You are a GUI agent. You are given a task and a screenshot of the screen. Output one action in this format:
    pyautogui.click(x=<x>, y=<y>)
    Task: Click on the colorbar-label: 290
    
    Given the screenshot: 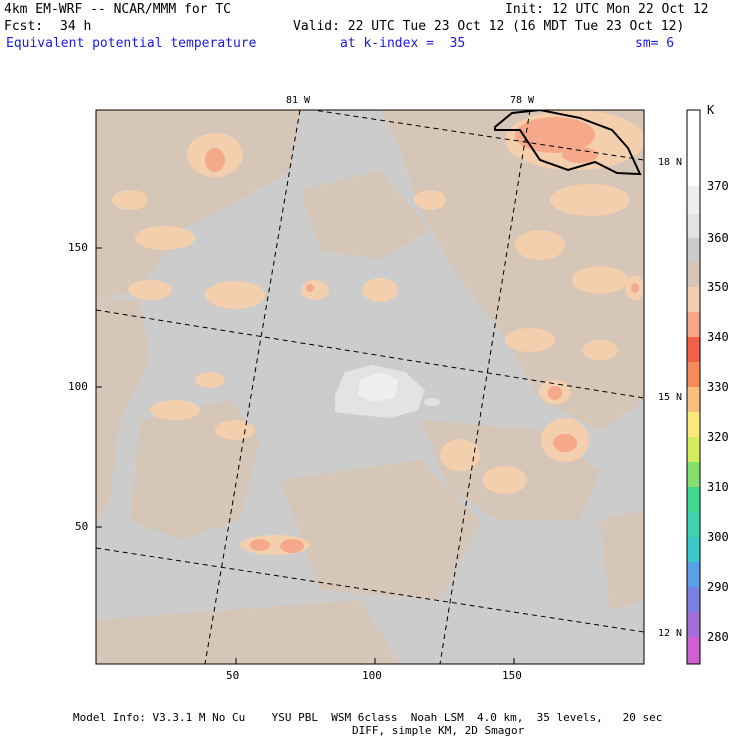 What is the action you would take?
    pyautogui.click(x=718, y=587)
    